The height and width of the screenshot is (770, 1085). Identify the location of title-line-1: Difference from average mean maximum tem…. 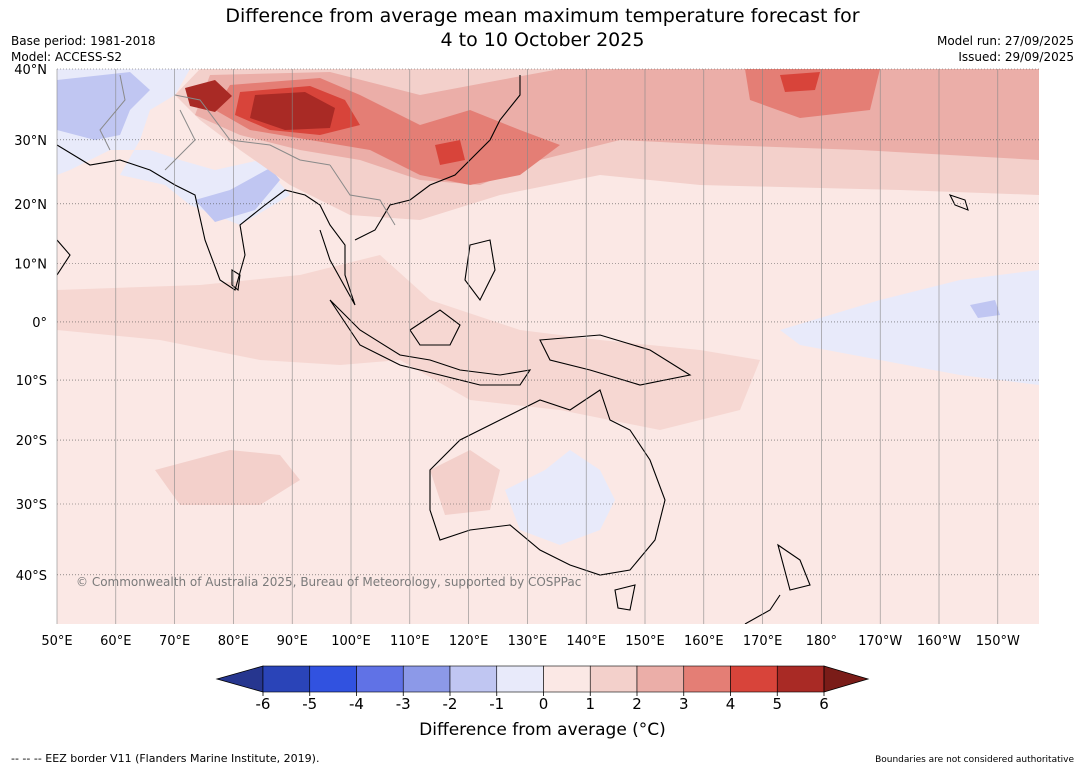
(542, 16).